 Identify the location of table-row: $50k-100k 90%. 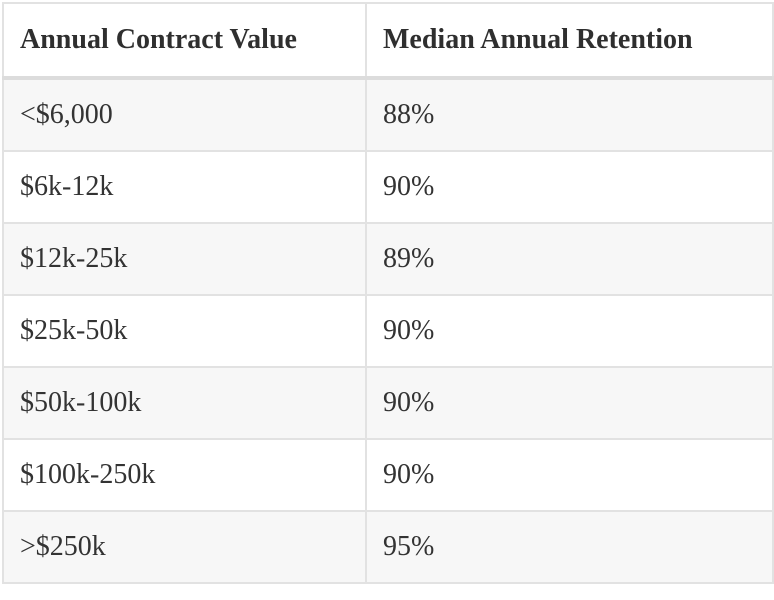
(388, 403).